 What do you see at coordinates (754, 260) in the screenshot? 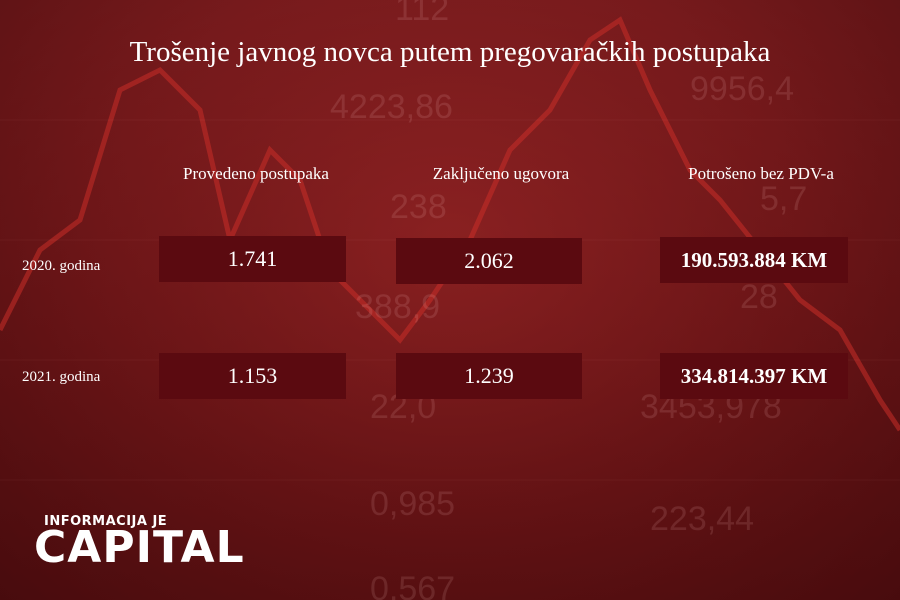
I see `value-cell-2020-spent: 190.593.884 KM` at bounding box center [754, 260].